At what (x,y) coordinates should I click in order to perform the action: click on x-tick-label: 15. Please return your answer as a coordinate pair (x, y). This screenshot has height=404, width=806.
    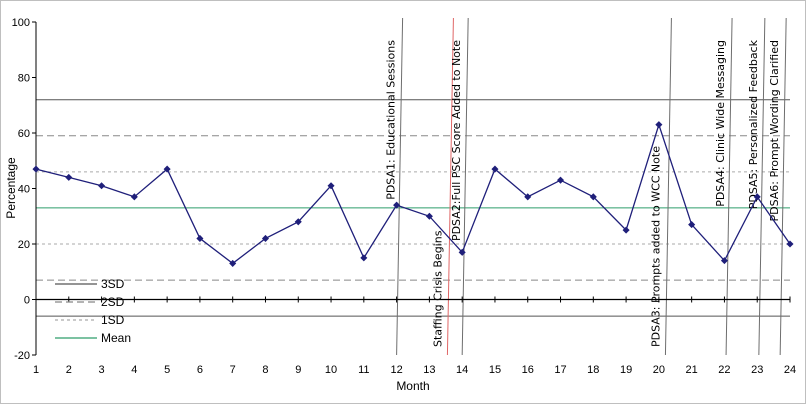
    Looking at the image, I should click on (495, 370).